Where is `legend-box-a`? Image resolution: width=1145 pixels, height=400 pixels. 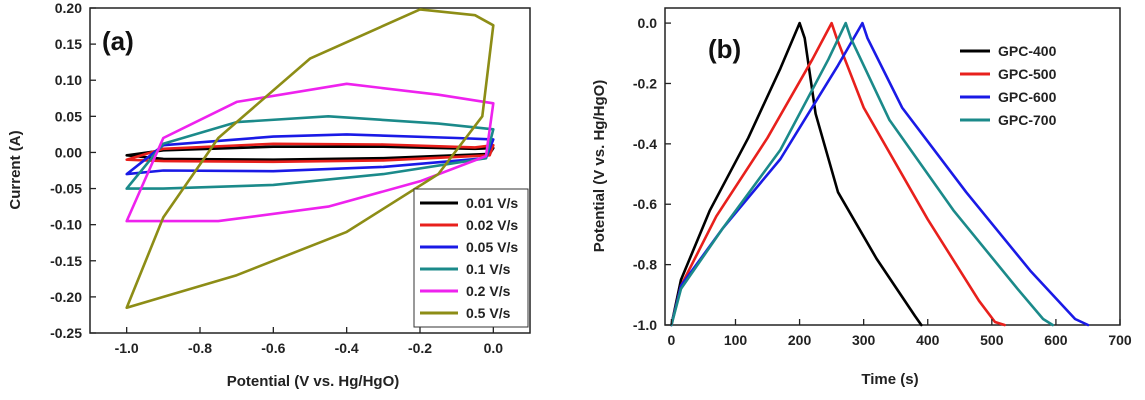
legend-box-a is located at coordinates (471, 258).